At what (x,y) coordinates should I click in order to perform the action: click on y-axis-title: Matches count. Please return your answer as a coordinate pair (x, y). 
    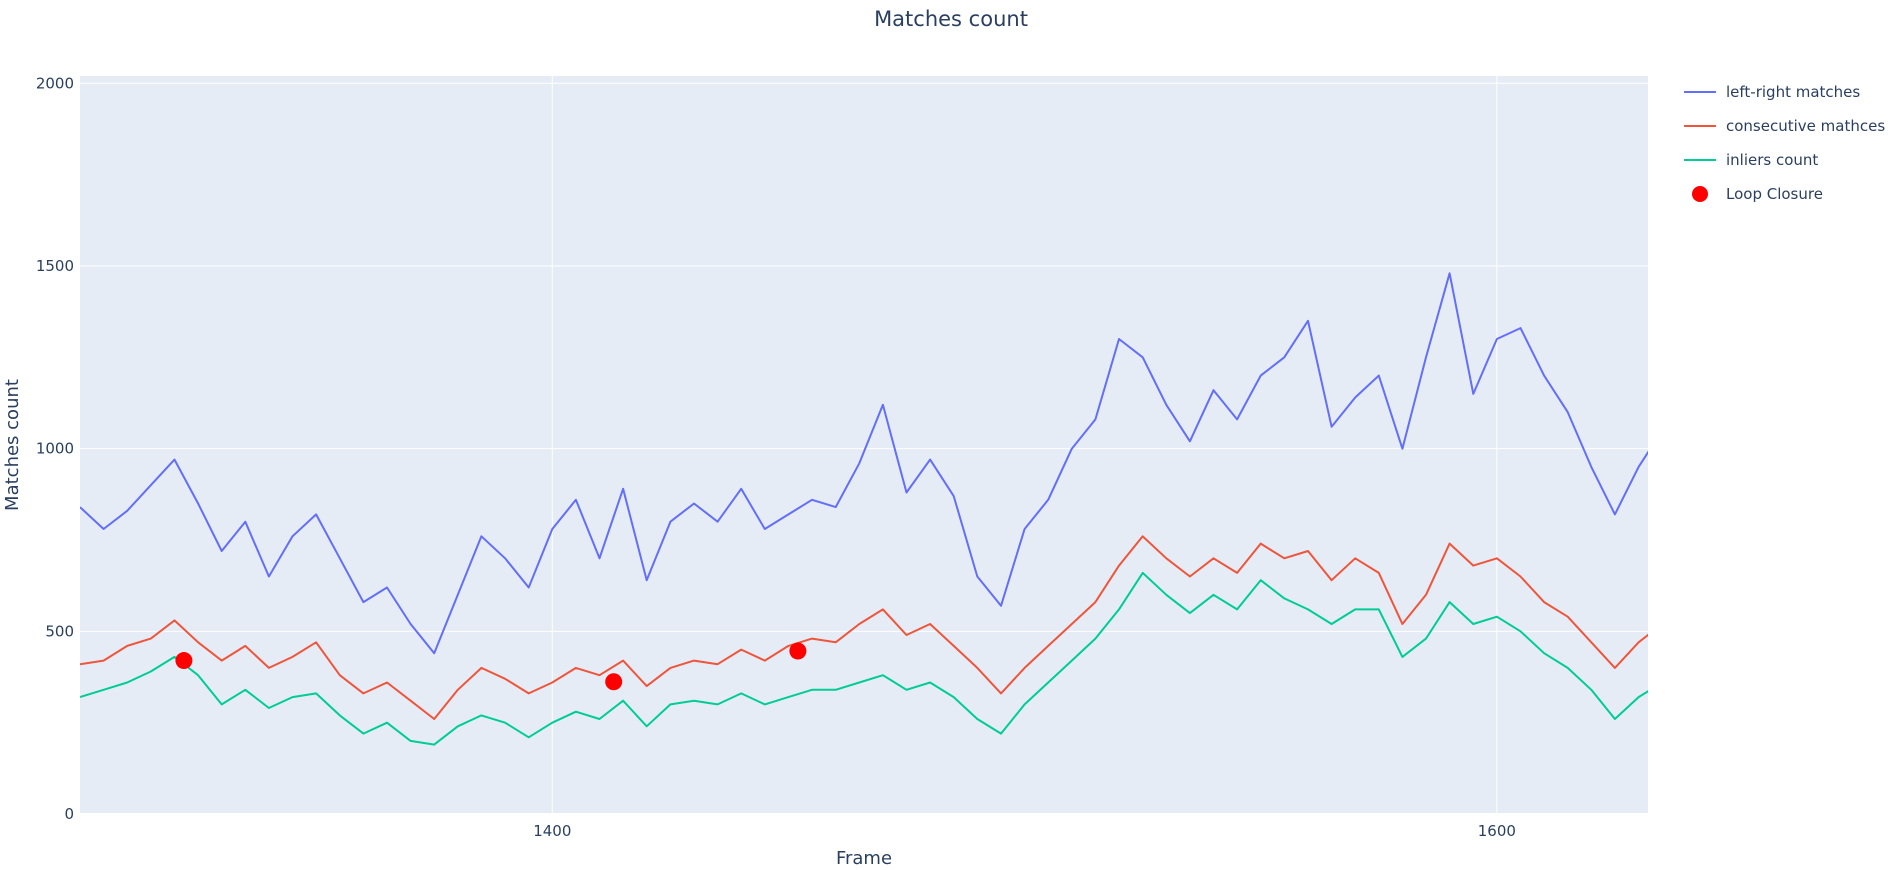
    Looking at the image, I should click on (12, 445).